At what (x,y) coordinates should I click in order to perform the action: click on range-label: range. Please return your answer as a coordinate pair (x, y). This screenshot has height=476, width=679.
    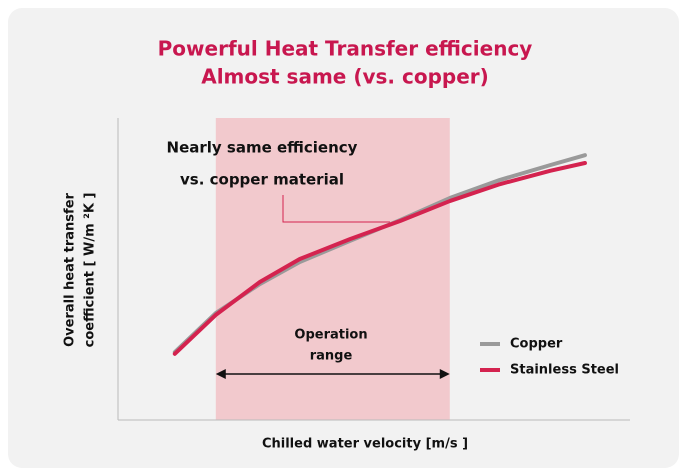
    Looking at the image, I should click on (331, 356).